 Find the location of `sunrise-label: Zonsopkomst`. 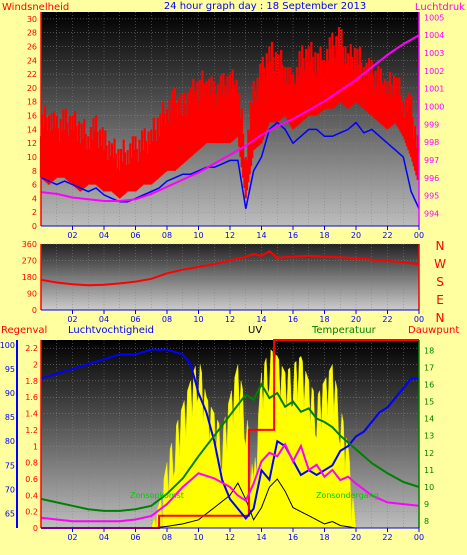

sunrise-label: Zonsopkomst is located at coordinates (157, 495).